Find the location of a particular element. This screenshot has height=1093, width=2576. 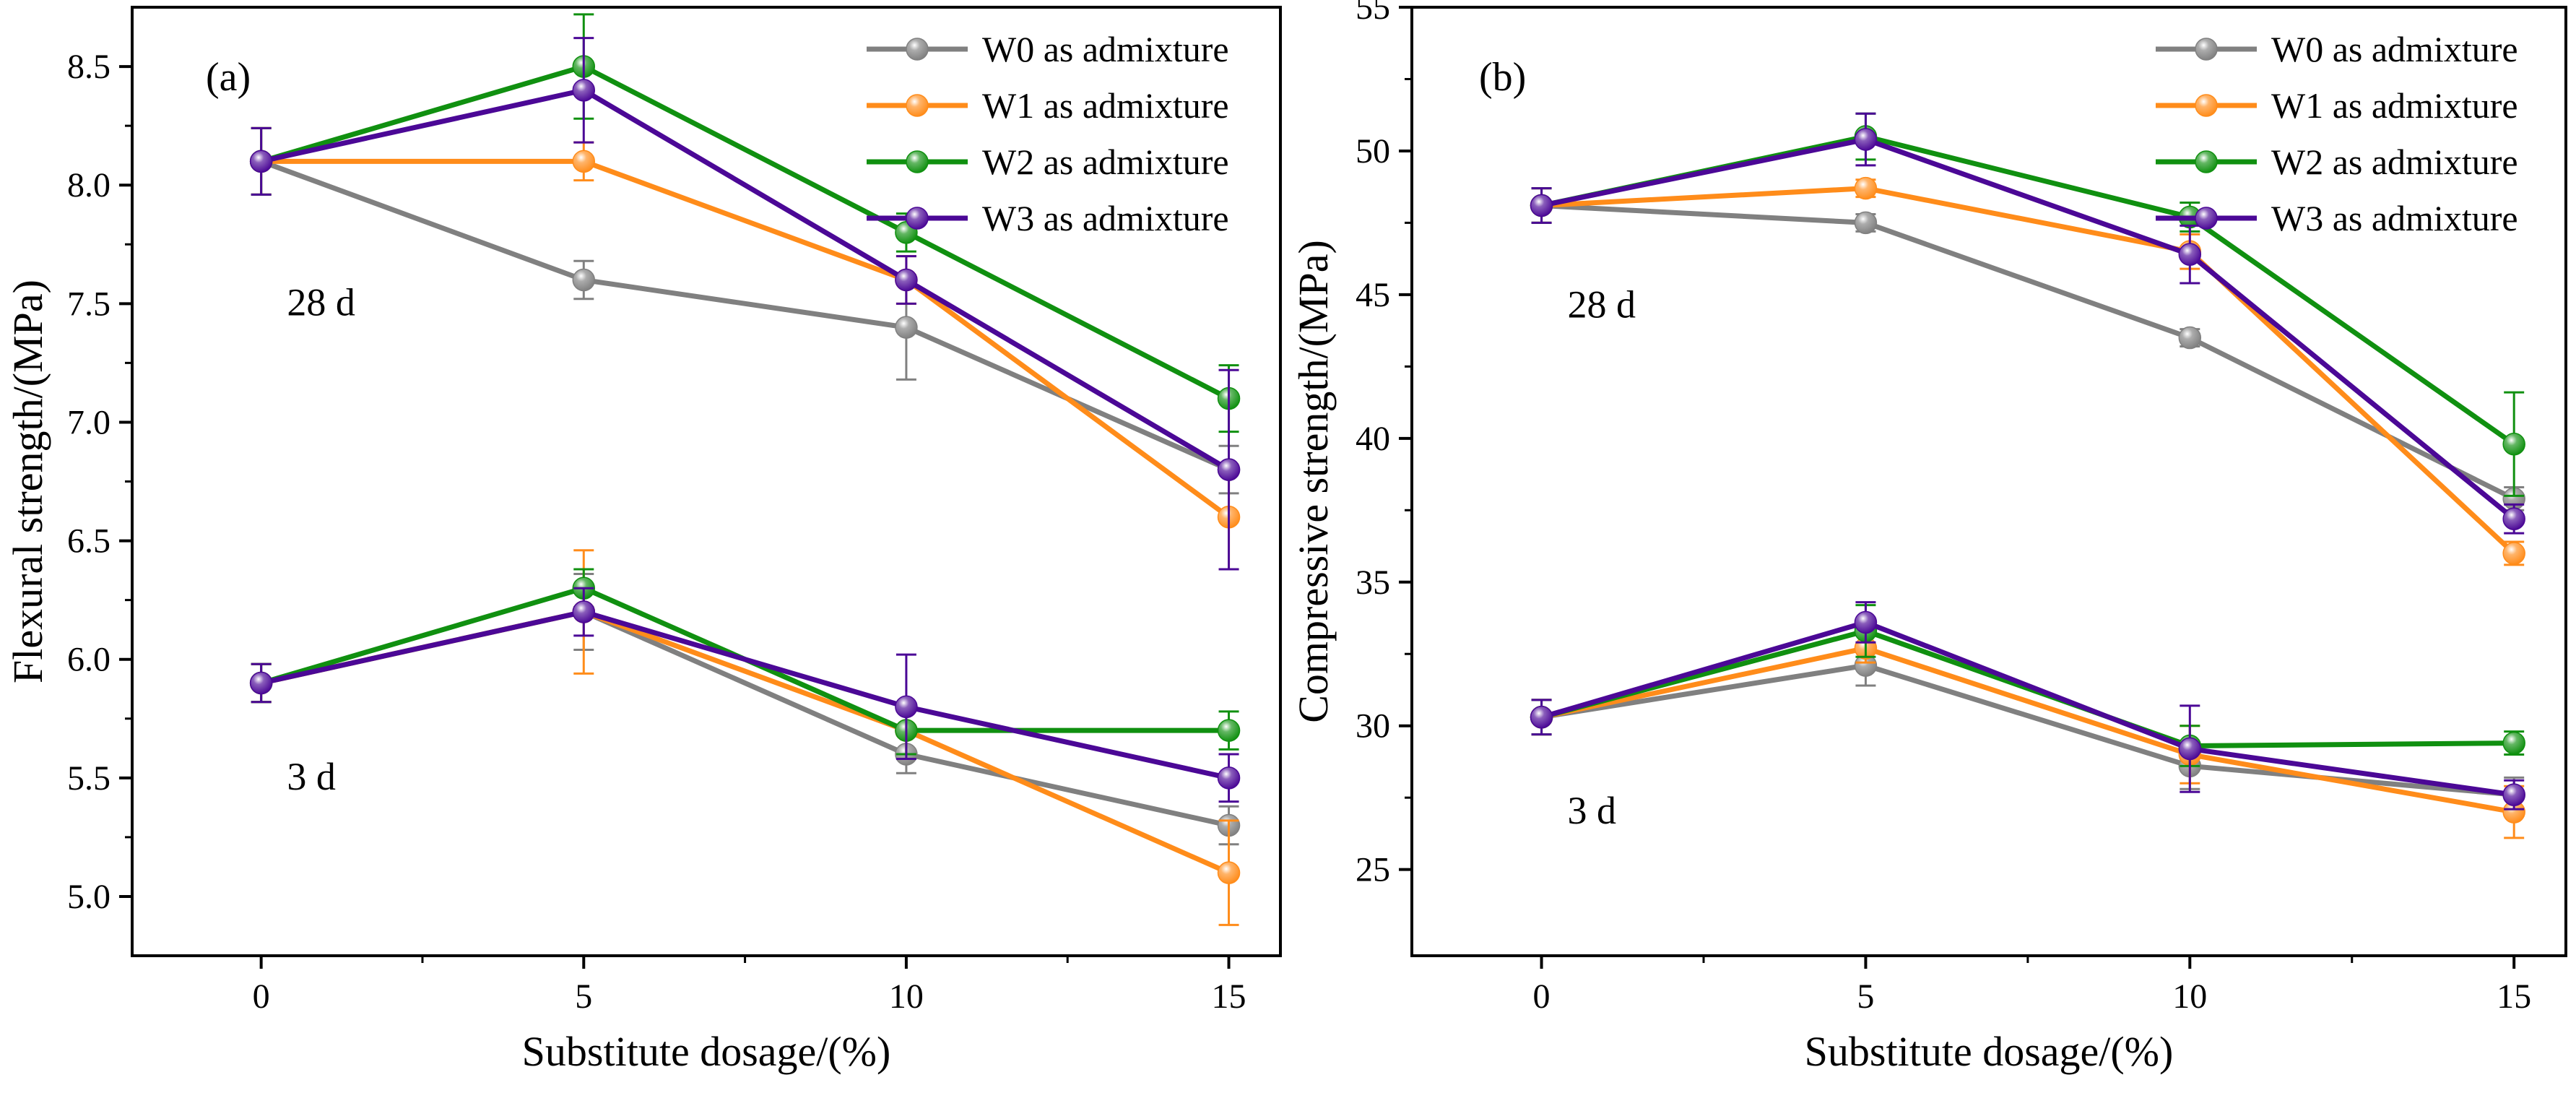

y-tick-label: 5.0 is located at coordinates (88, 897).